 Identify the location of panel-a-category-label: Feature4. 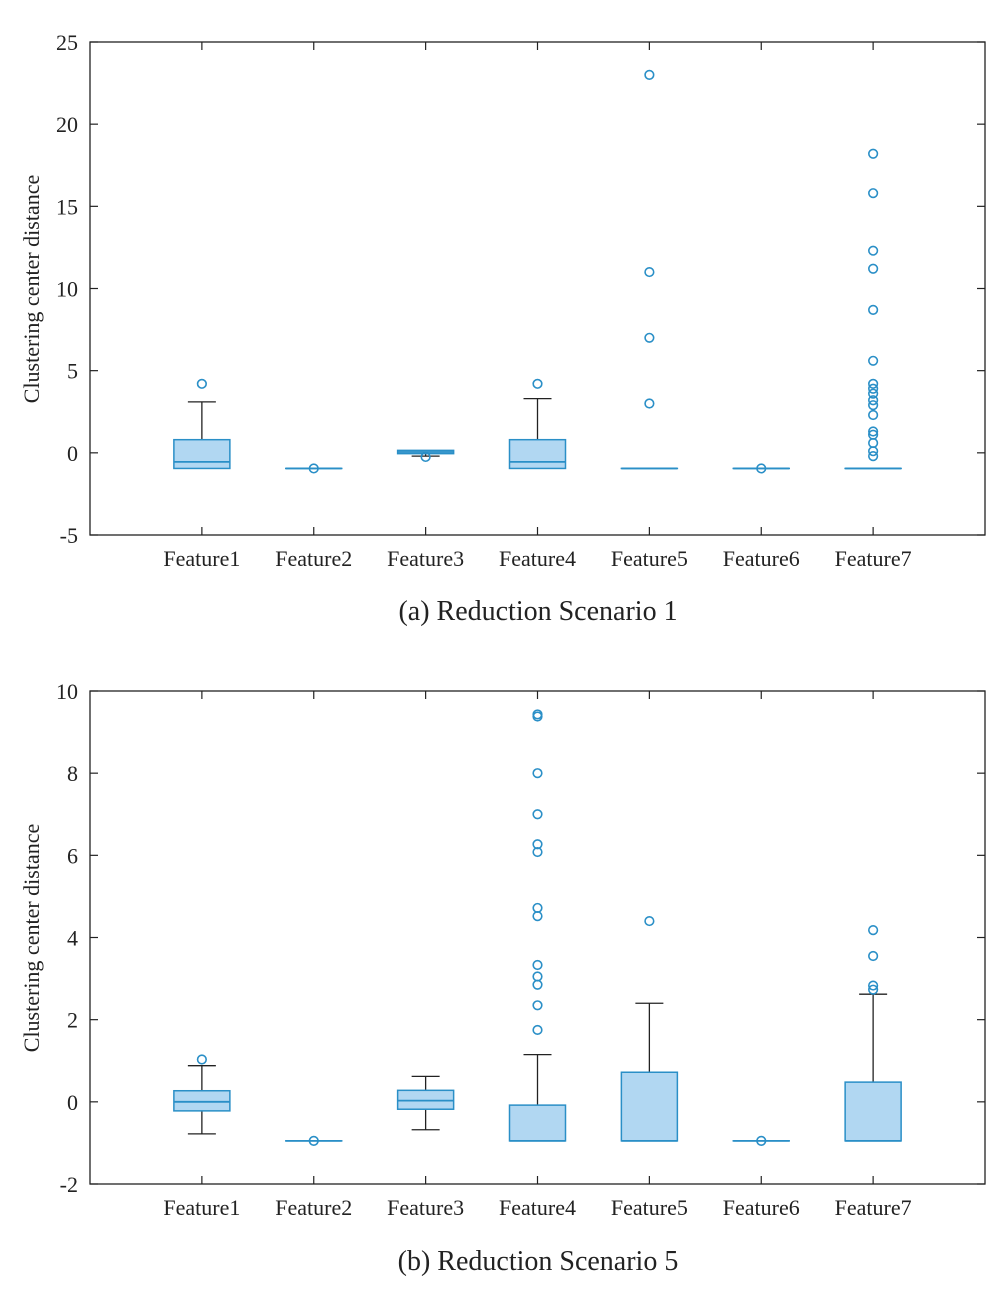
(537, 558).